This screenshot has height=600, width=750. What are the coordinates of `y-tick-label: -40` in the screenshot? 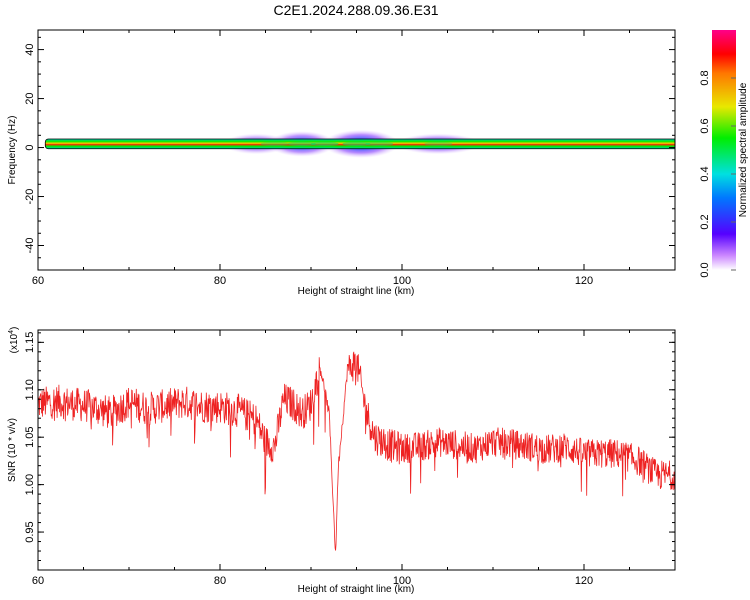 It's located at (30, 246).